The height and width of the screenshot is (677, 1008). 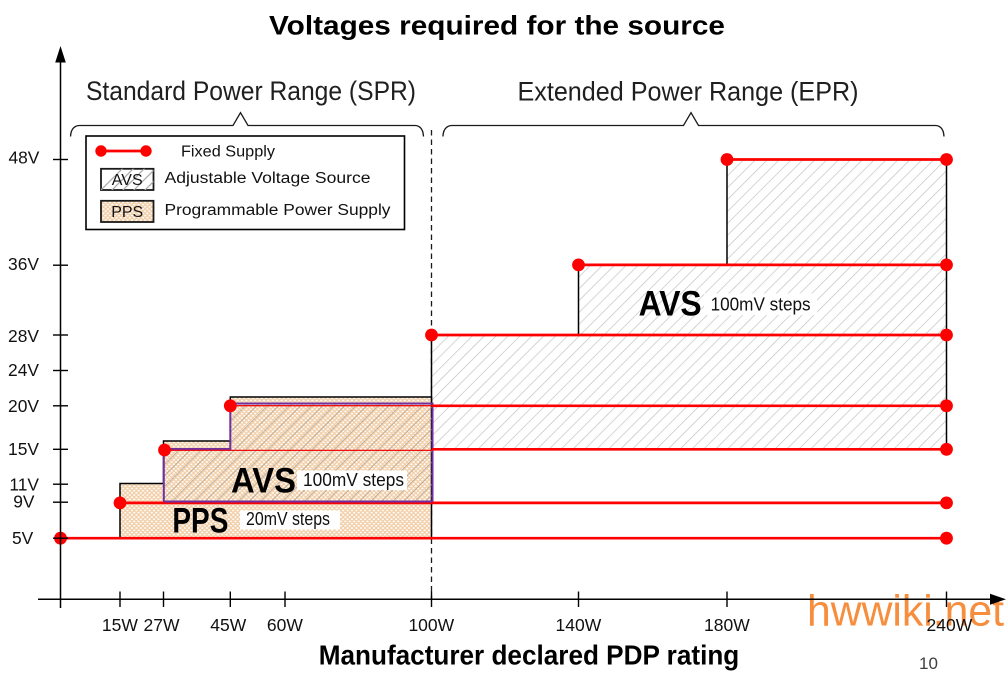 I want to click on svg-text: 48V, so click(x=23, y=157).